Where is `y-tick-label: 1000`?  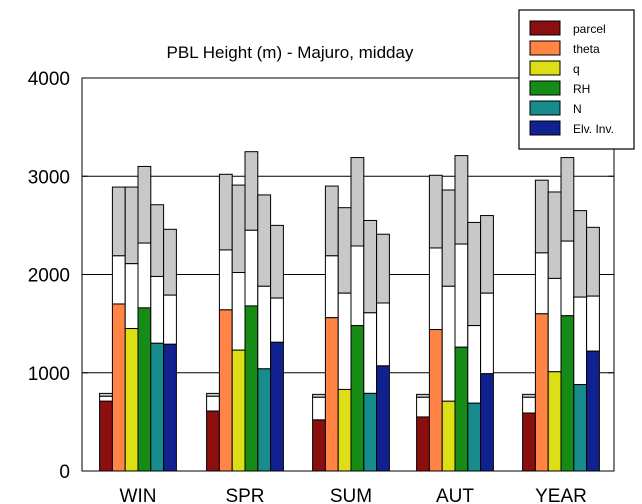
y-tick-label: 1000 is located at coordinates (49, 374).